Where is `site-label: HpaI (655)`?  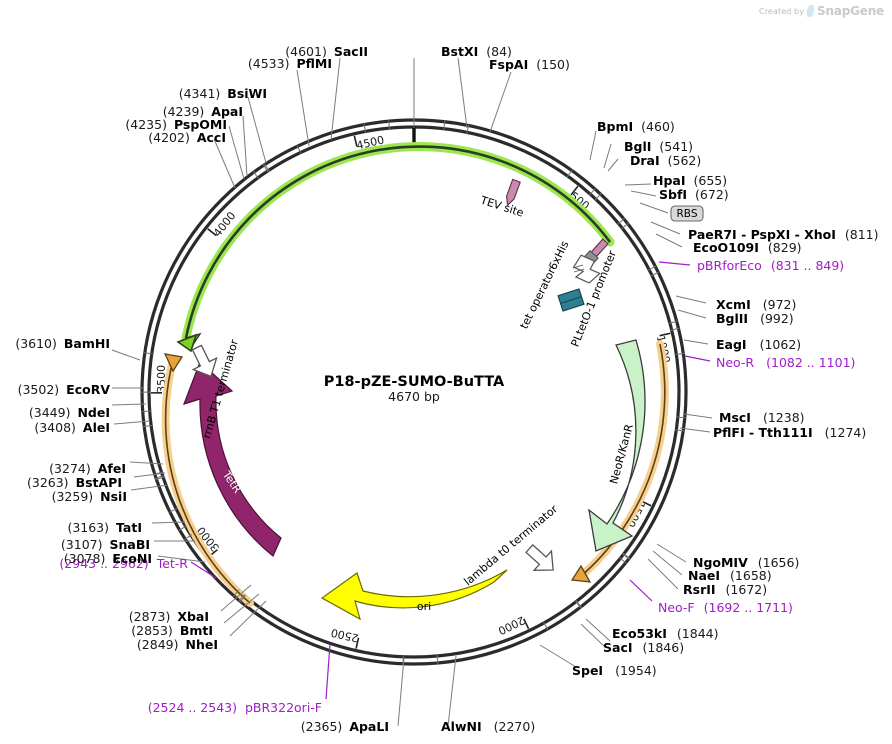
site-label: HpaI (655) is located at coordinates (690, 180).